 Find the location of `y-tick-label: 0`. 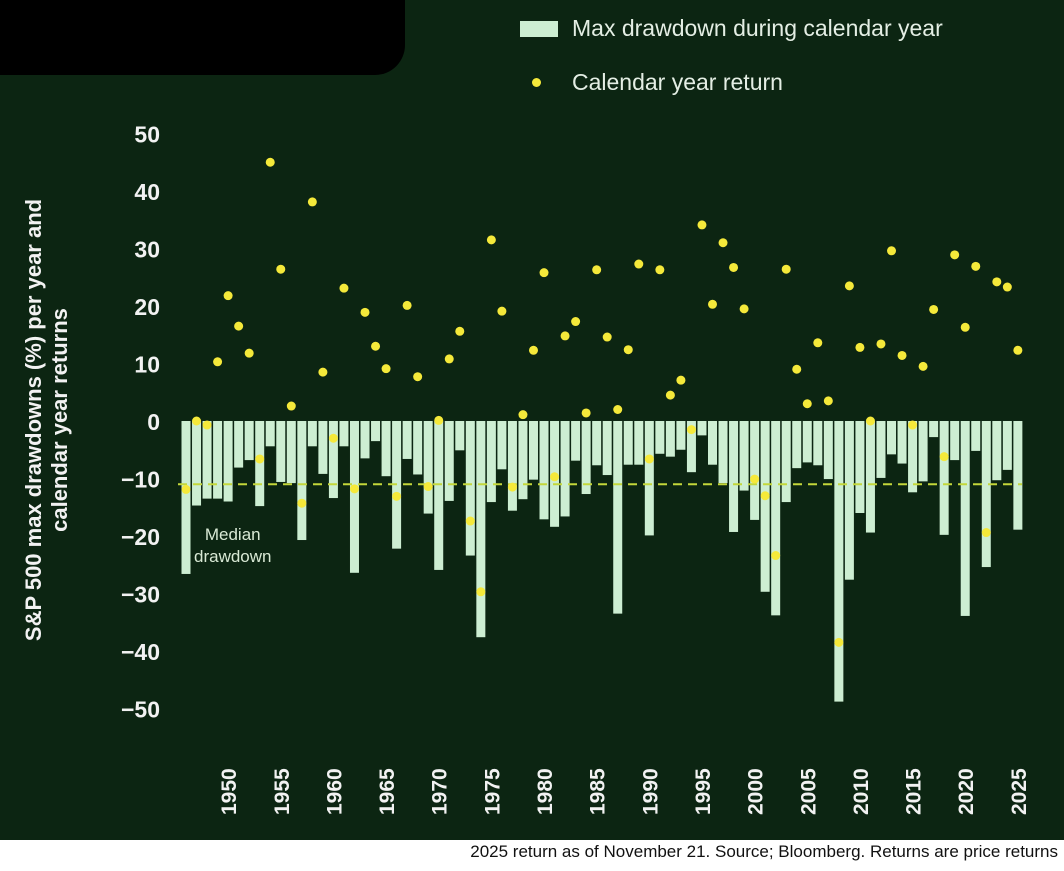

y-tick-label: 0 is located at coordinates (153, 422).